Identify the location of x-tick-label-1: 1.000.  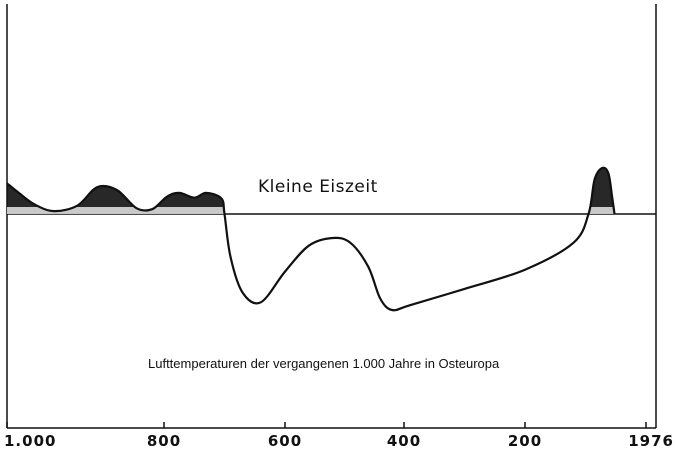
(30, 441).